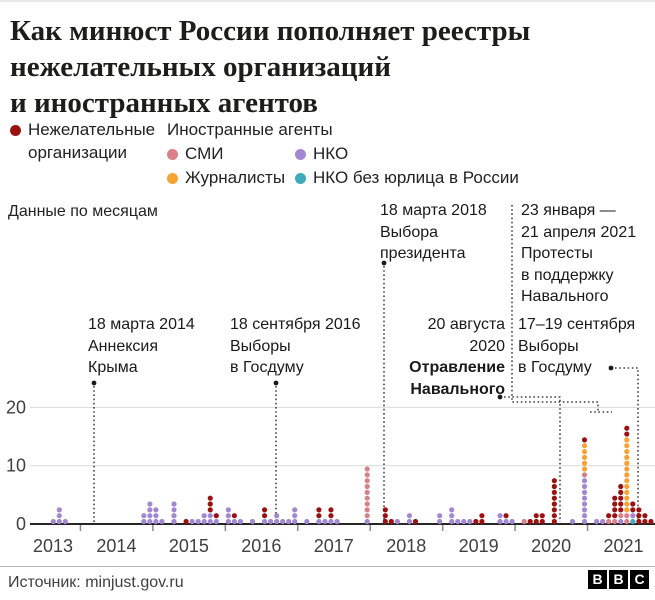 The height and width of the screenshot is (600, 655). What do you see at coordinates (597, 579) in the screenshot?
I see `bbc-logo-letter: B` at bounding box center [597, 579].